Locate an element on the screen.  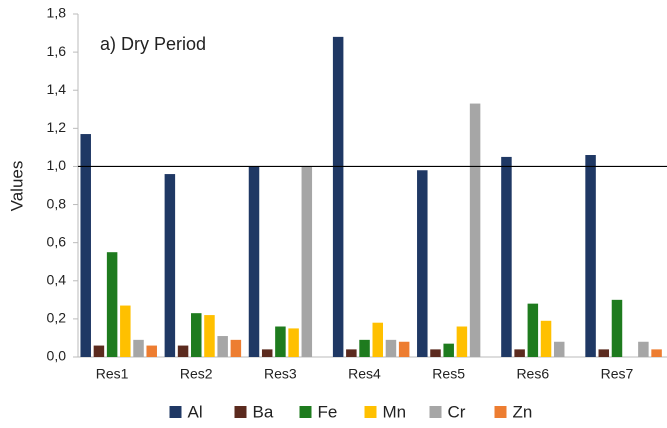
y-tick-label: 0,2 is located at coordinates (57, 318).